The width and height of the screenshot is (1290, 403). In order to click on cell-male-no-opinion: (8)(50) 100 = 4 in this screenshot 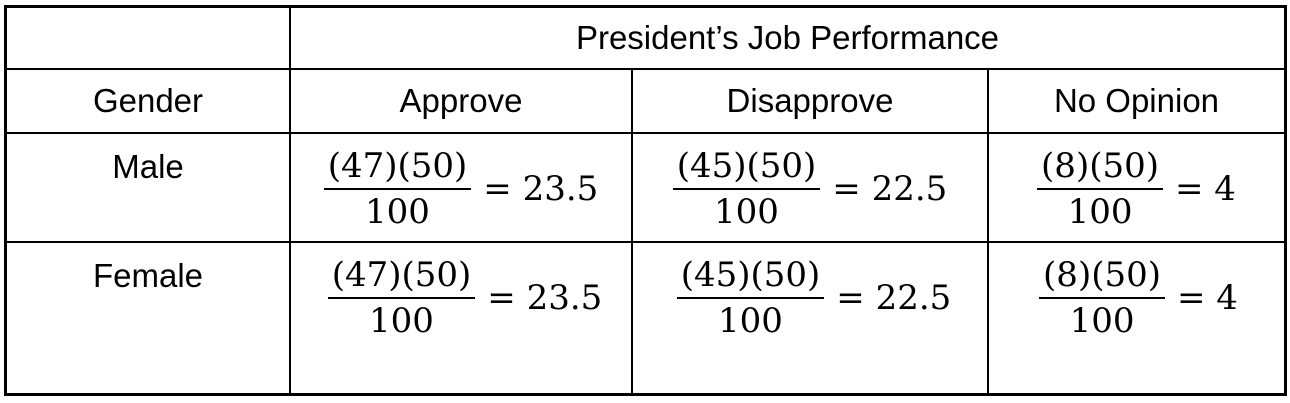, I will do `click(1136, 189)`.